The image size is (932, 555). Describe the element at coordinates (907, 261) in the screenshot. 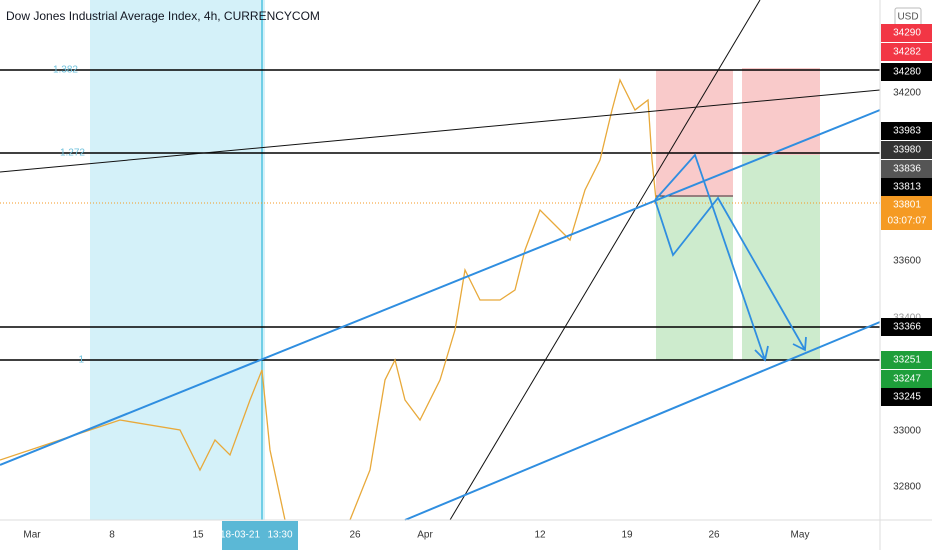

I see `price-label: 33600` at that location.